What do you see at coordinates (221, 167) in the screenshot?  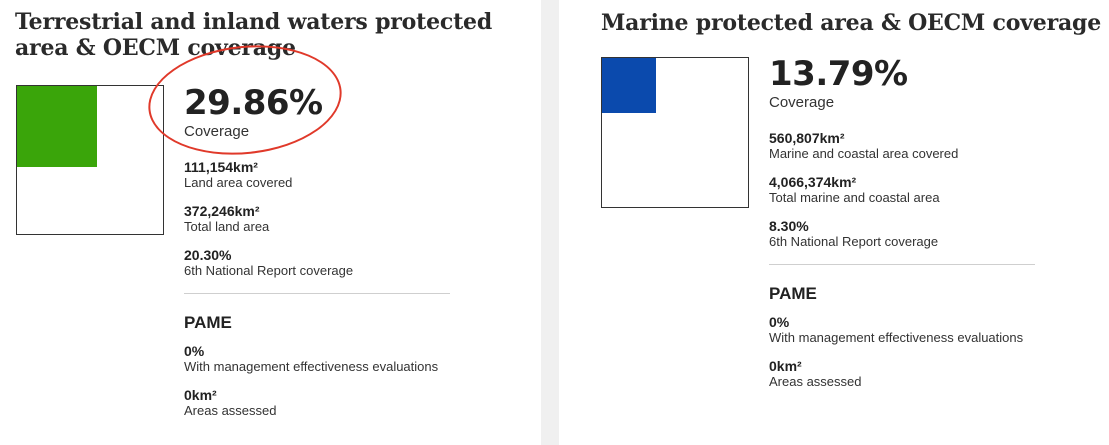 I see `stat-value: 111,154km²` at bounding box center [221, 167].